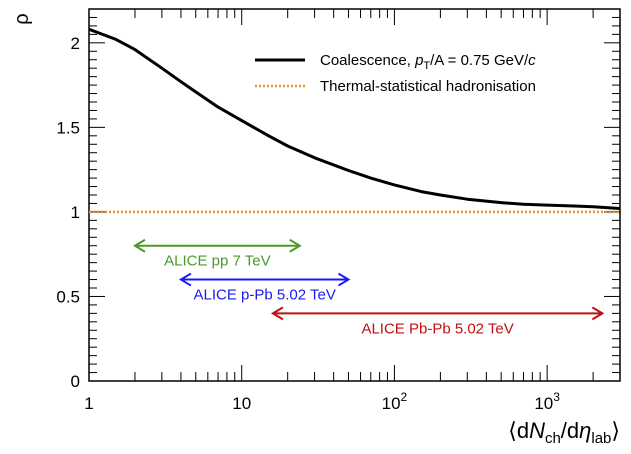 This screenshot has width=631, height=454. Describe the element at coordinates (68, 296) in the screenshot. I see `y-tick-label: 0.5` at that location.